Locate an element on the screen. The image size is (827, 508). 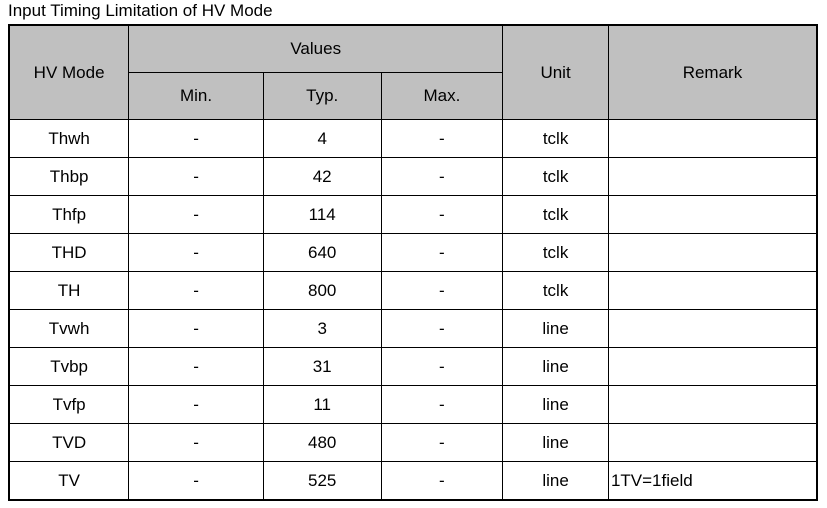
typ-cell: 480 is located at coordinates (322, 442).